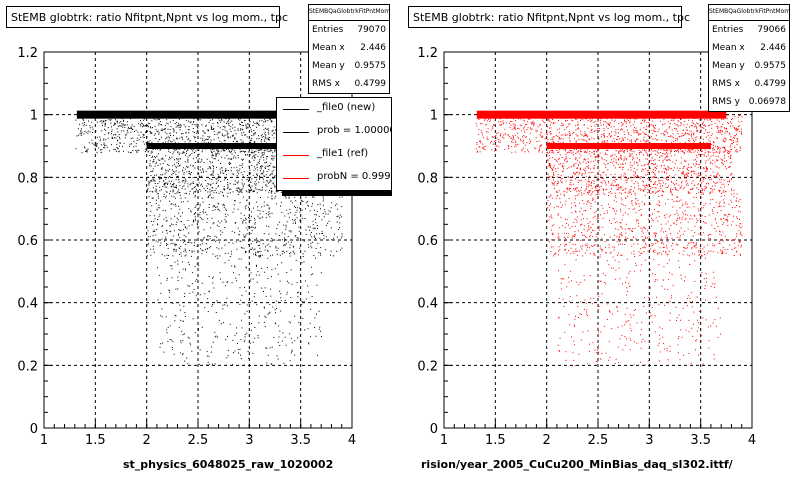 This screenshot has height=480, width=800. I want to click on legend-item-probn: probN = 0.999962, so click(334, 178).